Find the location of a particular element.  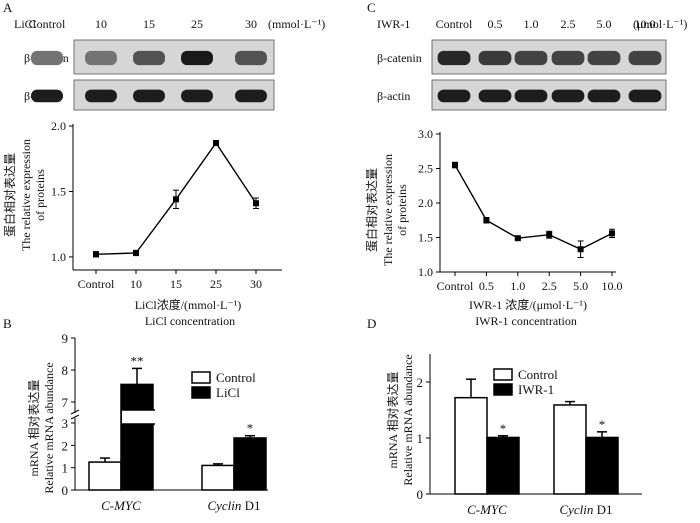

chart-d-y-tick-label: 1 is located at coordinates (420, 438).